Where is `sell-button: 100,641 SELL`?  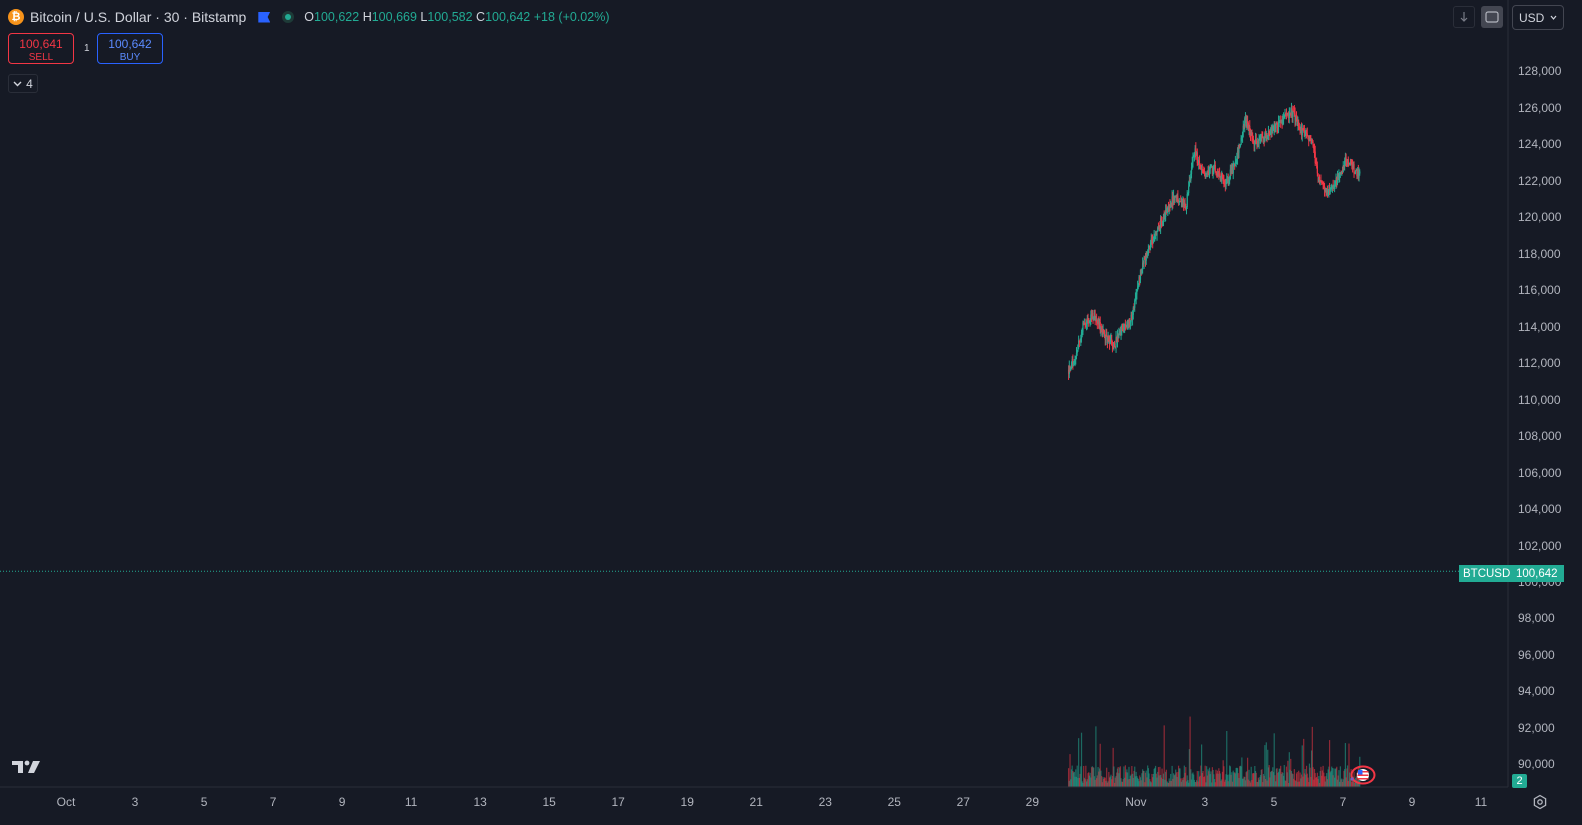
sell-button: 100,641 SELL is located at coordinates (41, 48).